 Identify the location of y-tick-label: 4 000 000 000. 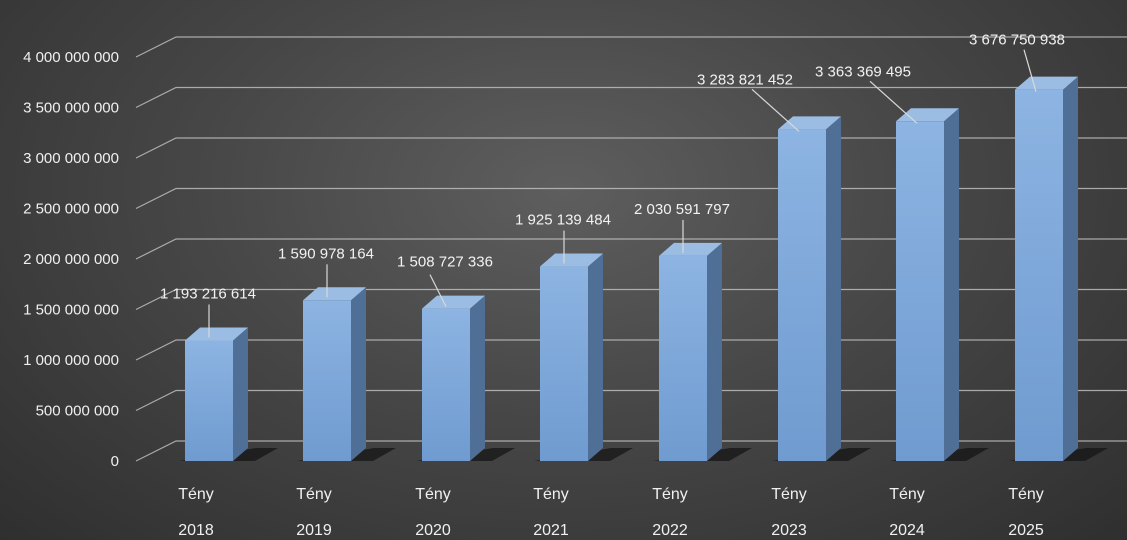
(71, 57).